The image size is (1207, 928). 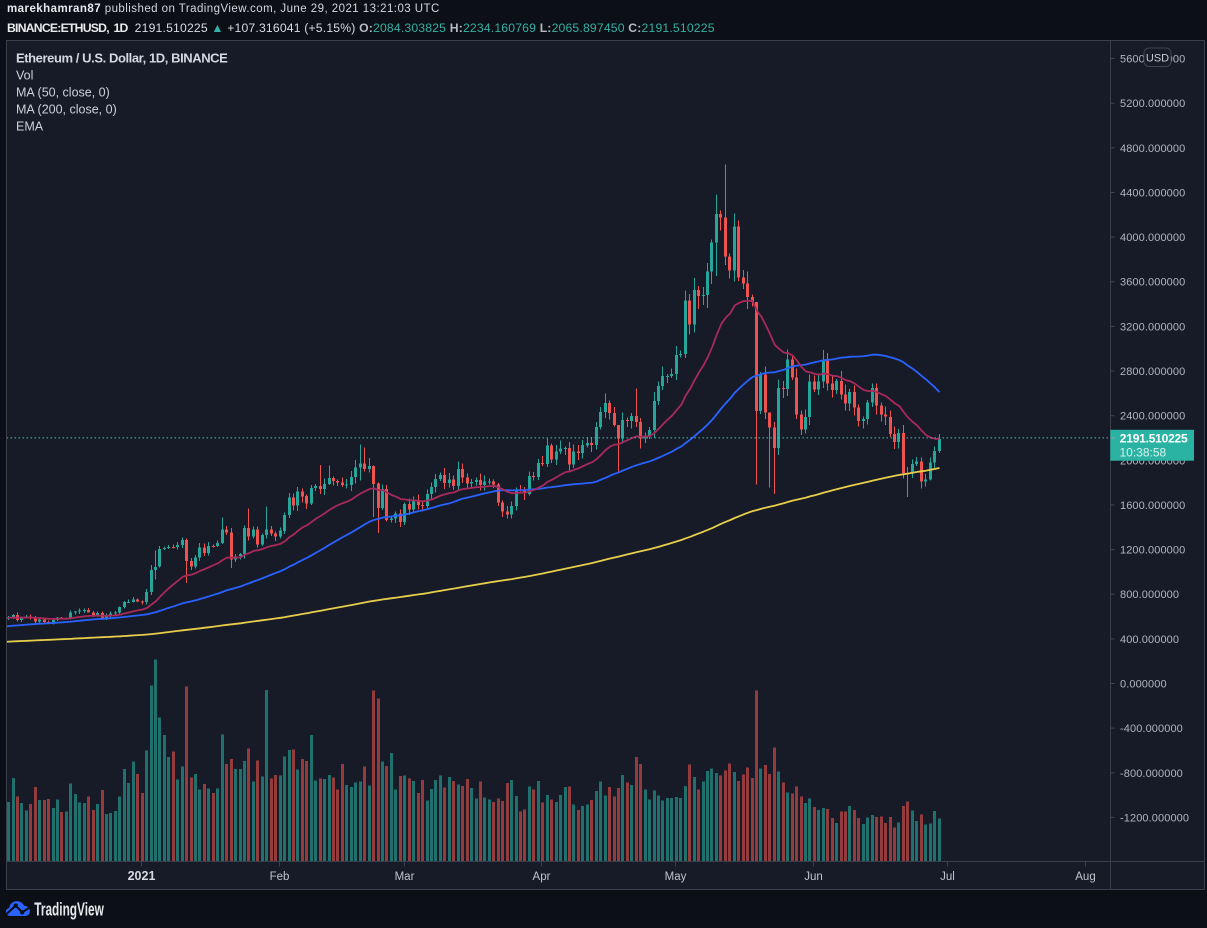 I want to click on svg-text: 4800.000000, so click(x=1152, y=149).